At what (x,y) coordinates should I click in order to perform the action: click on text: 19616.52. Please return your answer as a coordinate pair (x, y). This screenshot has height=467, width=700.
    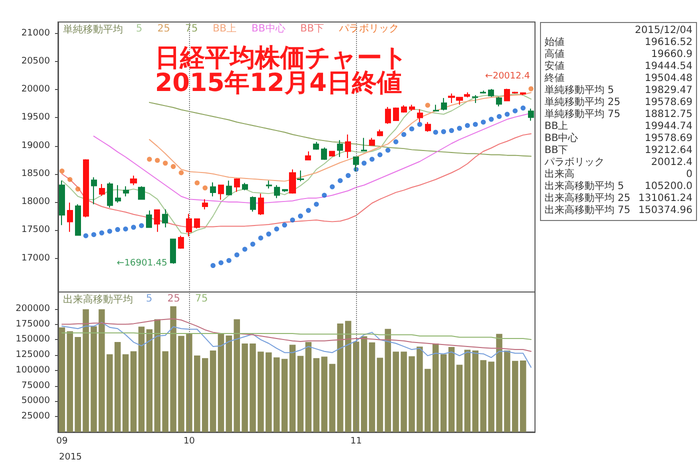
    Looking at the image, I should click on (668, 42).